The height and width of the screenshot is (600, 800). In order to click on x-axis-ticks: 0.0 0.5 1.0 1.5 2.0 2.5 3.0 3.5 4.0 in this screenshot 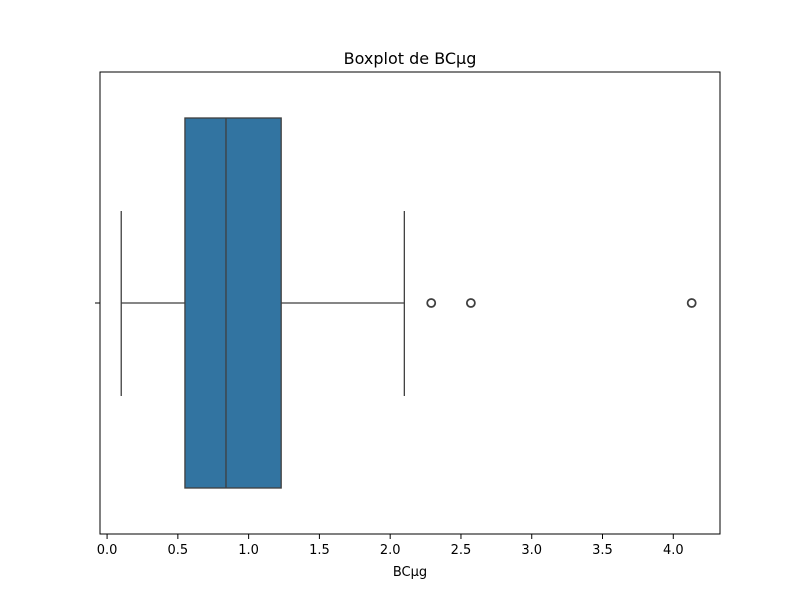, I will do `click(390, 546)`.